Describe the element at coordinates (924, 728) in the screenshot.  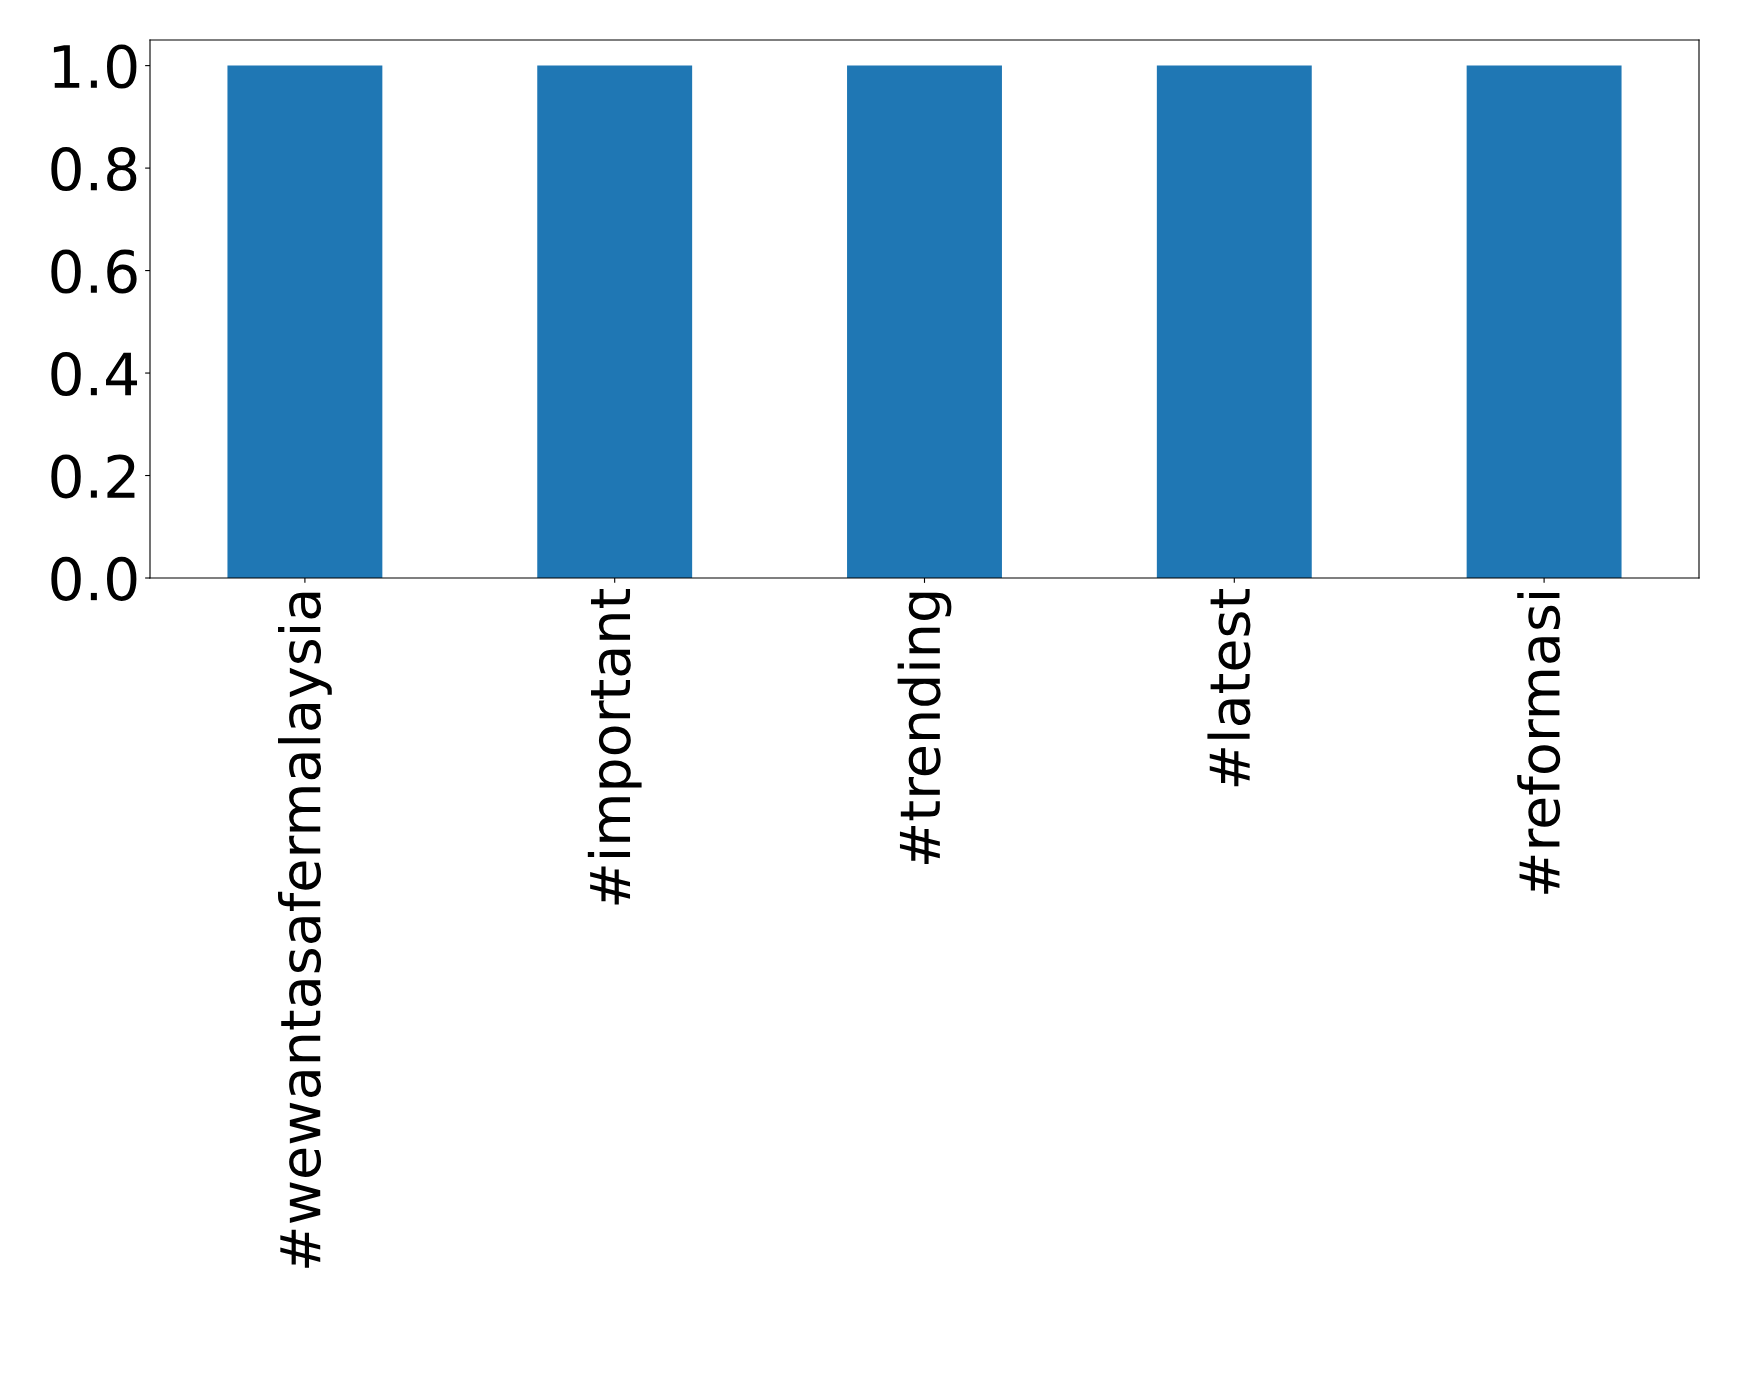
I see `x-tick-label: #trending` at that location.